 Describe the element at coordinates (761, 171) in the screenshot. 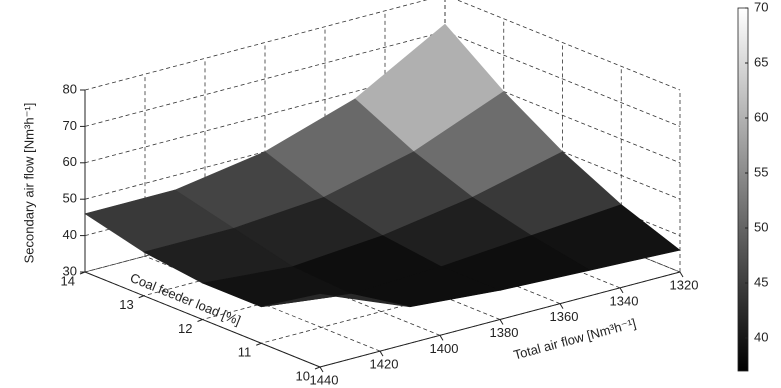

I see `colorbar-tick-label: 55` at that location.